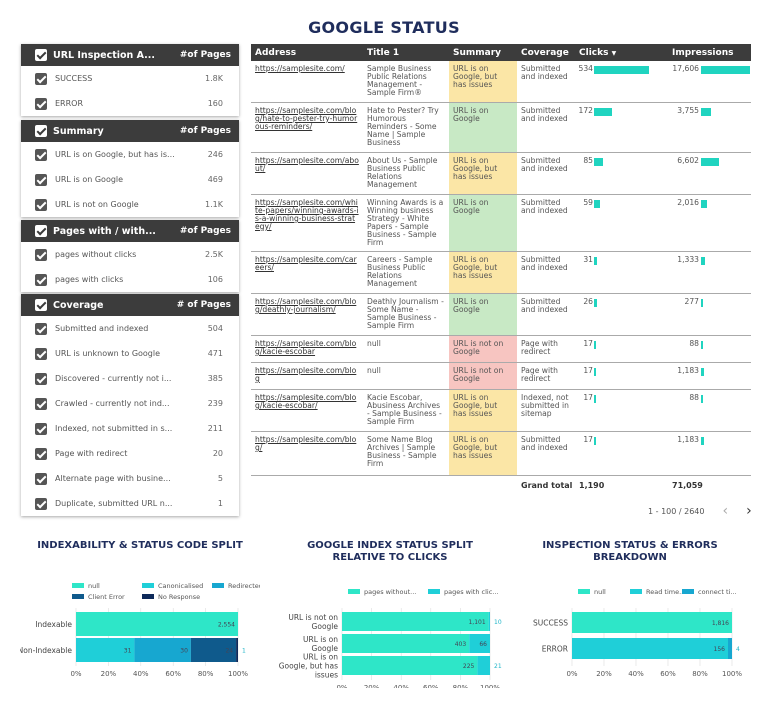 The width and height of the screenshot is (768, 701). What do you see at coordinates (477, 52) in the screenshot?
I see `col-summary: Summary` at bounding box center [477, 52].